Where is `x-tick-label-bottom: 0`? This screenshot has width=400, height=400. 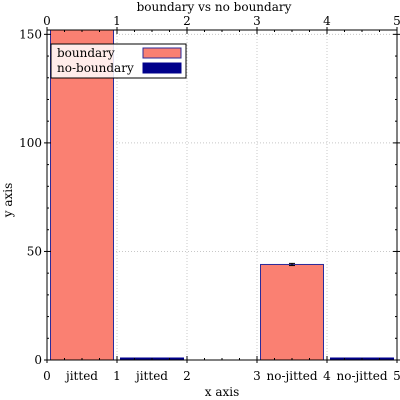
x-tick-label-bottom: 0 is located at coordinates (47, 376).